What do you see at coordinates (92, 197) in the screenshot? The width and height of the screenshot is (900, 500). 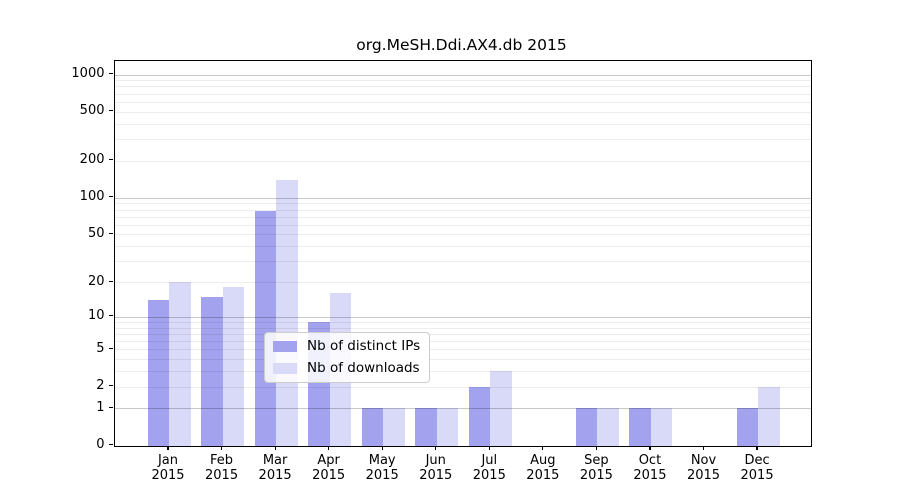 I see `y-tick-label: 100` at bounding box center [92, 197].